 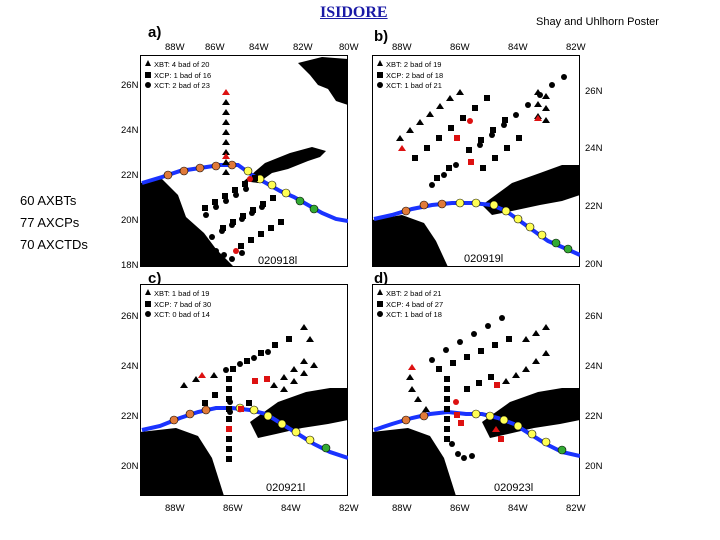 What do you see at coordinates (460, 47) in the screenshot?
I see `panel-b-lon-tick: 86W` at bounding box center [460, 47].